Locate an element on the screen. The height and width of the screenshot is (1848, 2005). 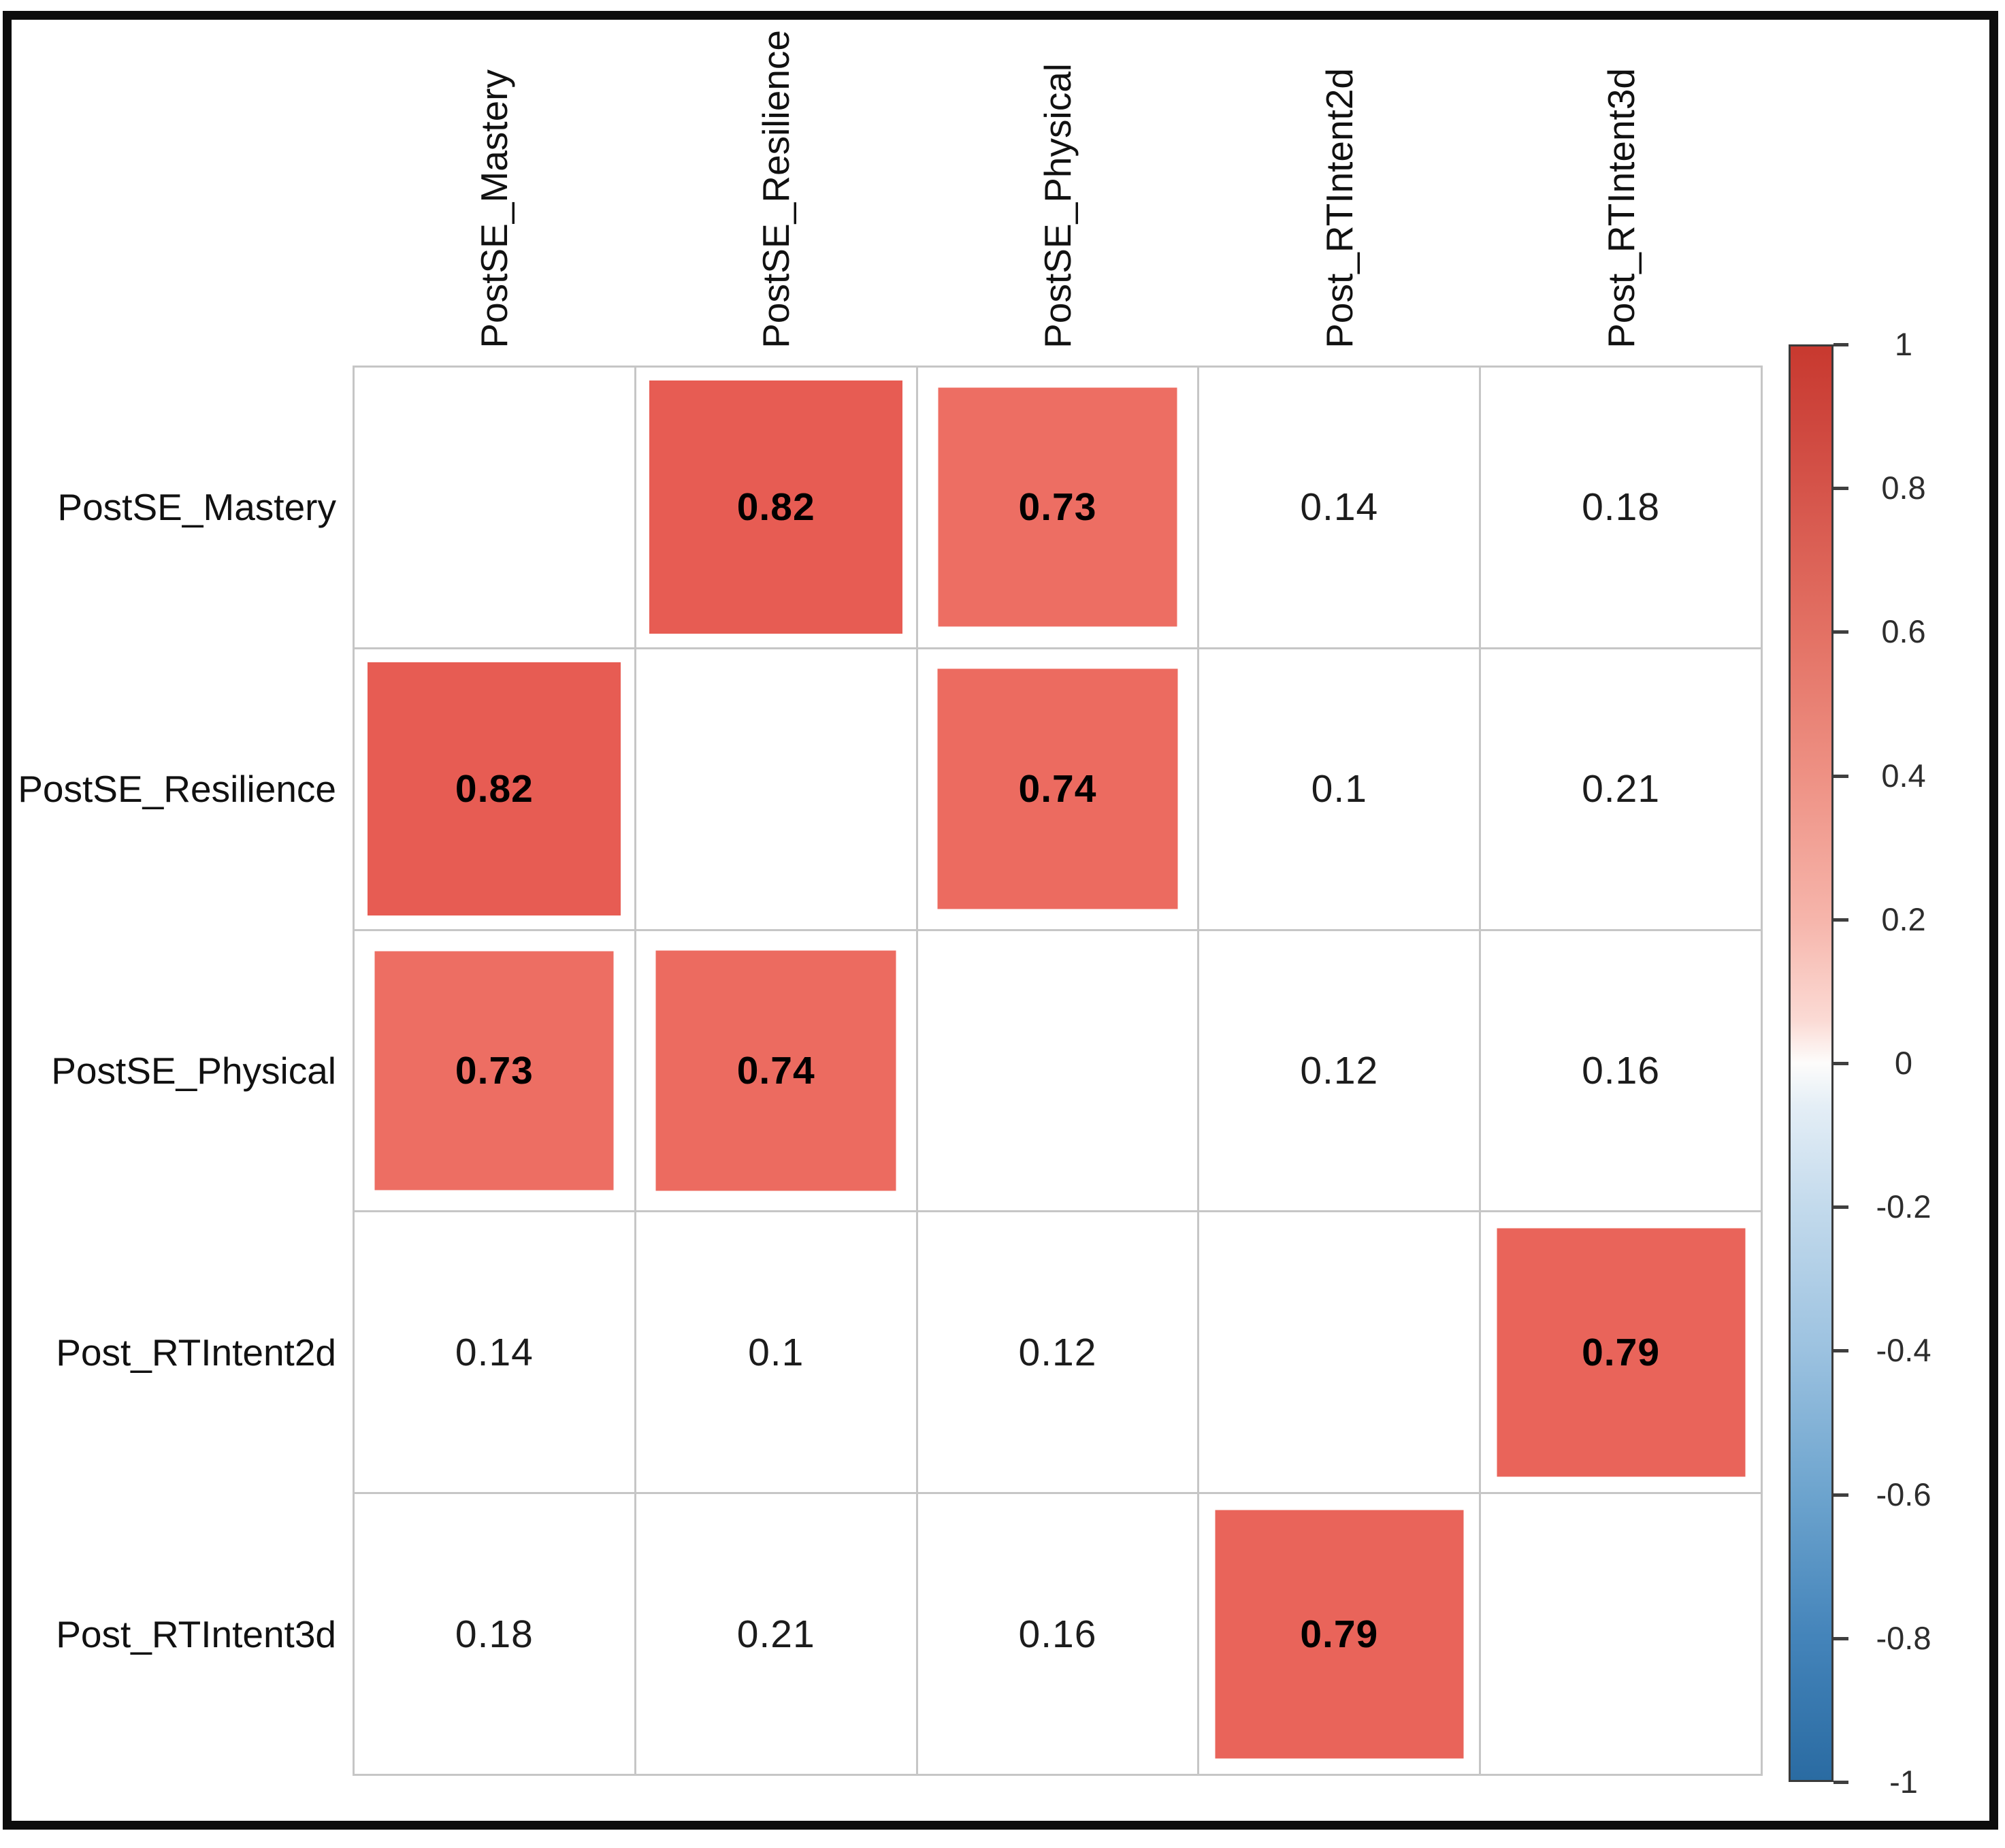
colorbar-tick-label: -0.8 is located at coordinates (1904, 1638).